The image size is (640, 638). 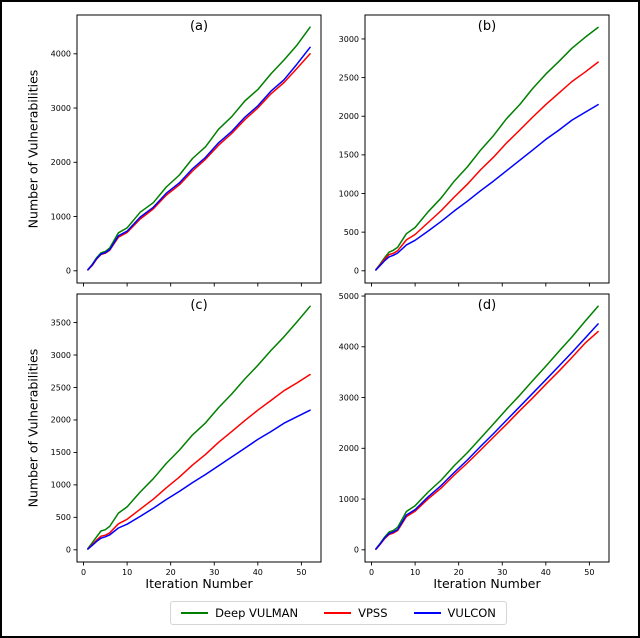 What do you see at coordinates (61, 322) in the screenshot?
I see `y-tick-label: 3500` at bounding box center [61, 322].